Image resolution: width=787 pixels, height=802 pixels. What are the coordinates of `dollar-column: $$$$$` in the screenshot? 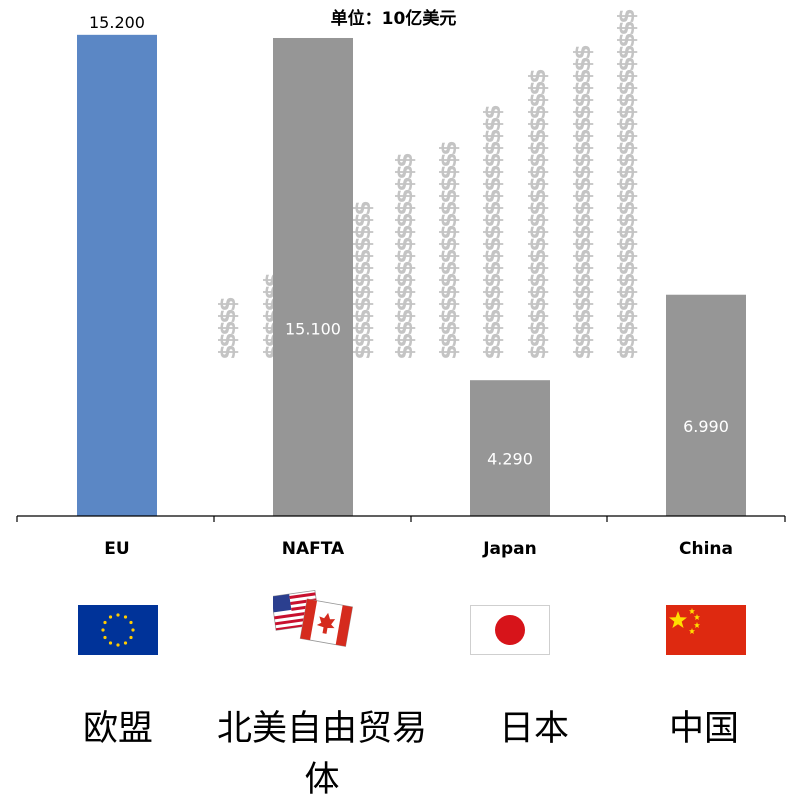 It's located at (228, 327).